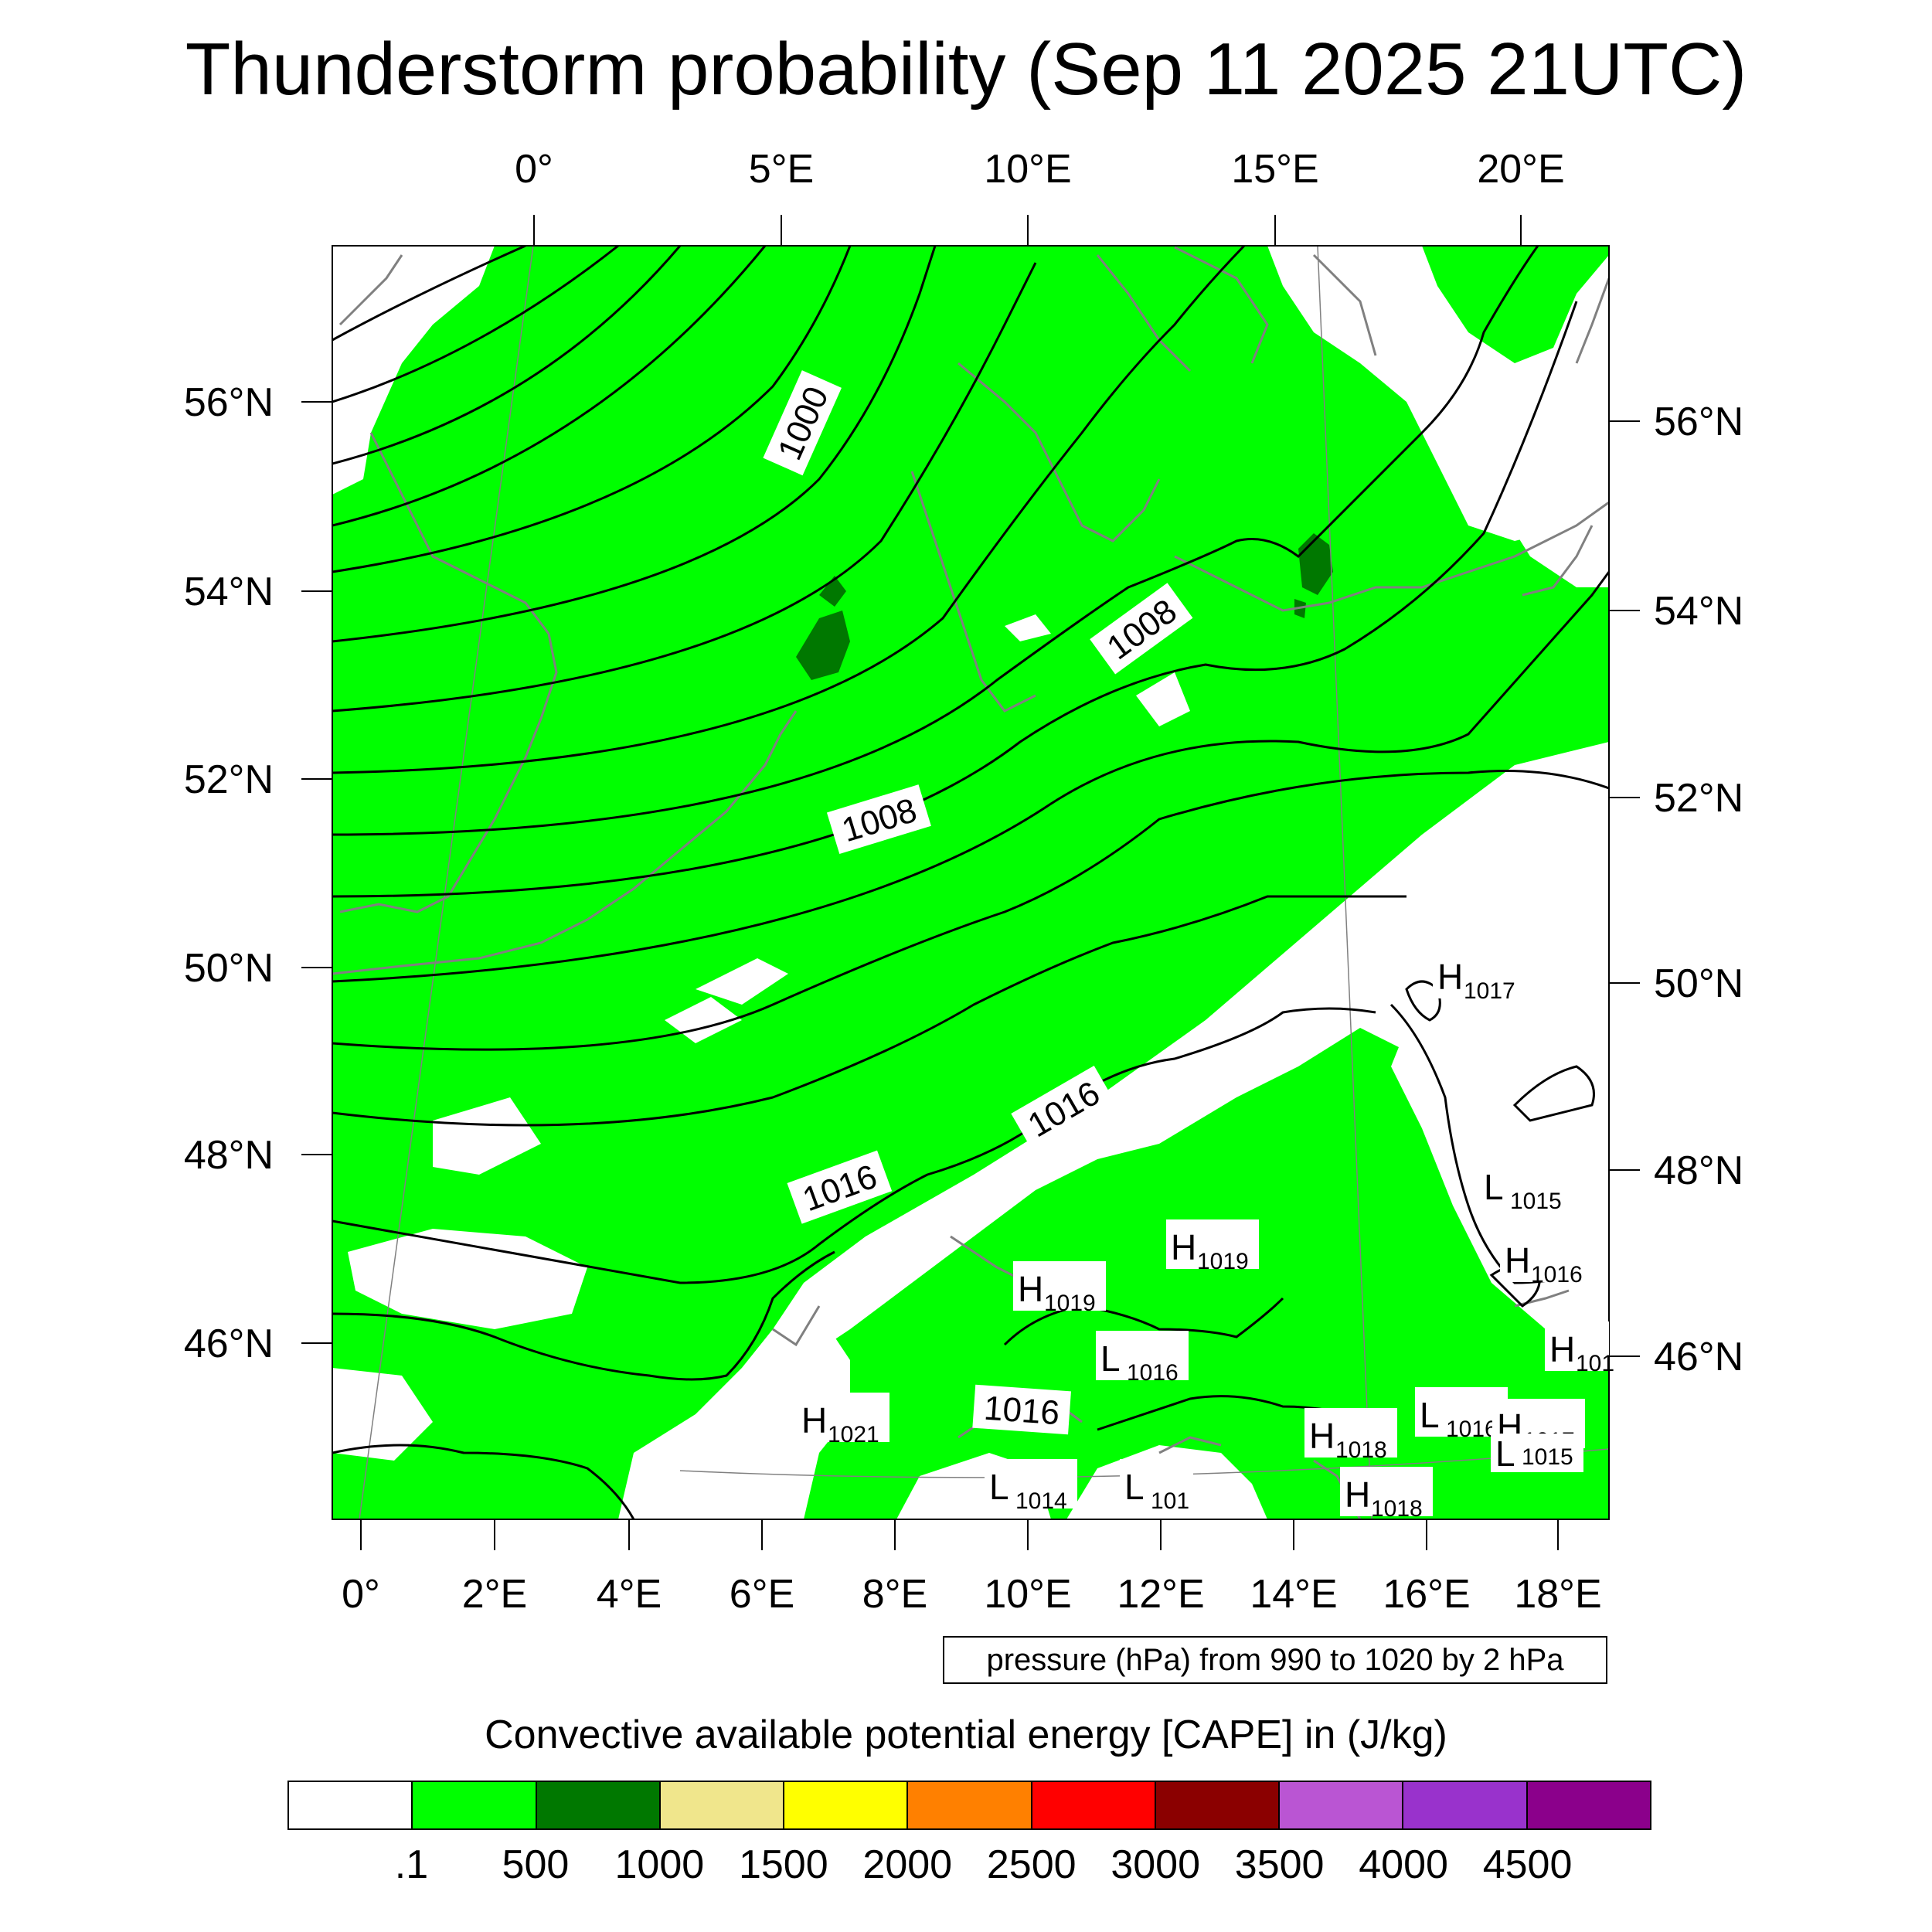 The width and height of the screenshot is (1932, 1932). What do you see at coordinates (536, 1865) in the screenshot?
I see `colorbar-label: 500` at bounding box center [536, 1865].